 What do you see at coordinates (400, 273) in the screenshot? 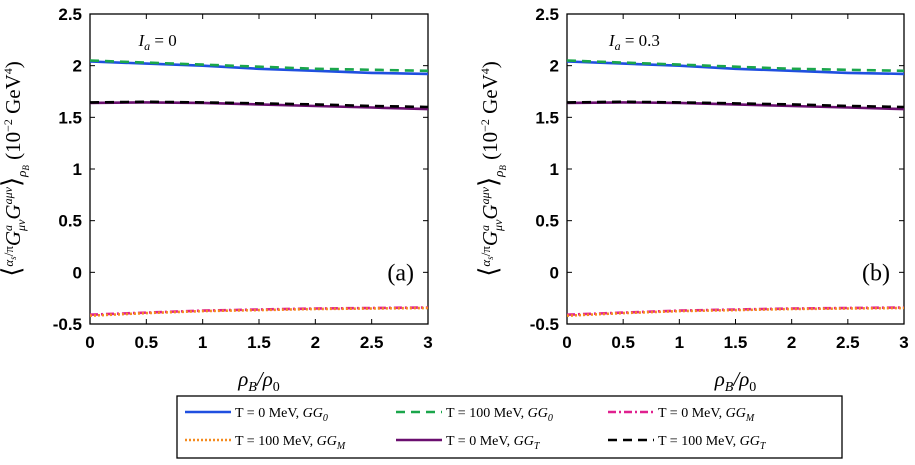
I see `panel-label: (a)` at bounding box center [400, 273].